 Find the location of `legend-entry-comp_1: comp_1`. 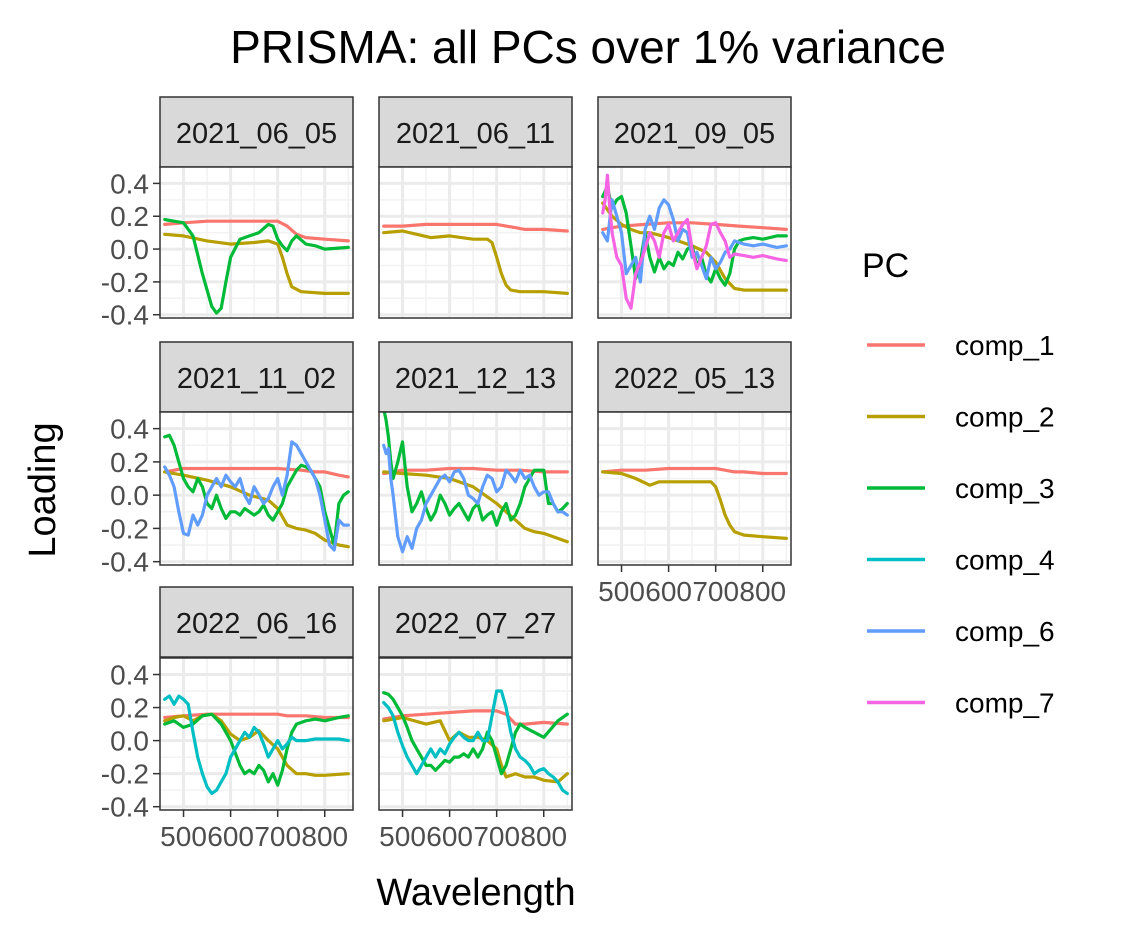

legend-entry-comp_1: comp_1 is located at coordinates (961, 345).